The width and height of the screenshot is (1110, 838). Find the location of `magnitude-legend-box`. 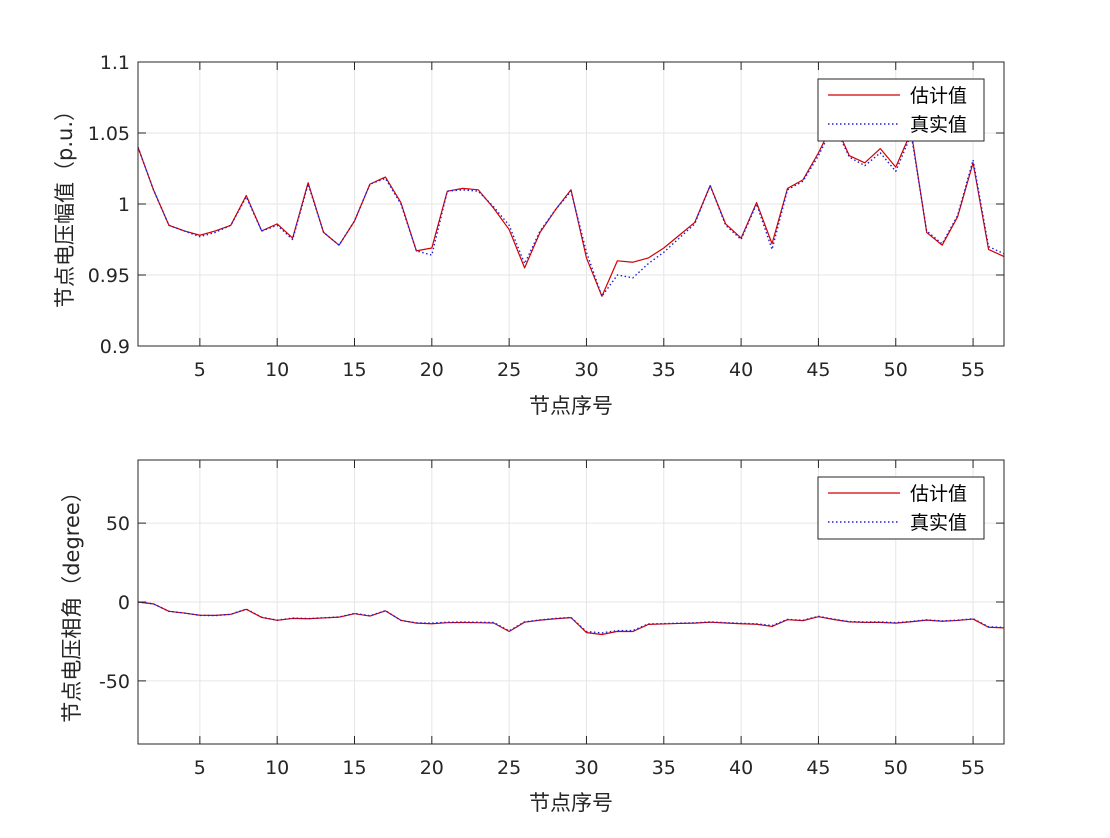

magnitude-legend-box is located at coordinates (901, 110).